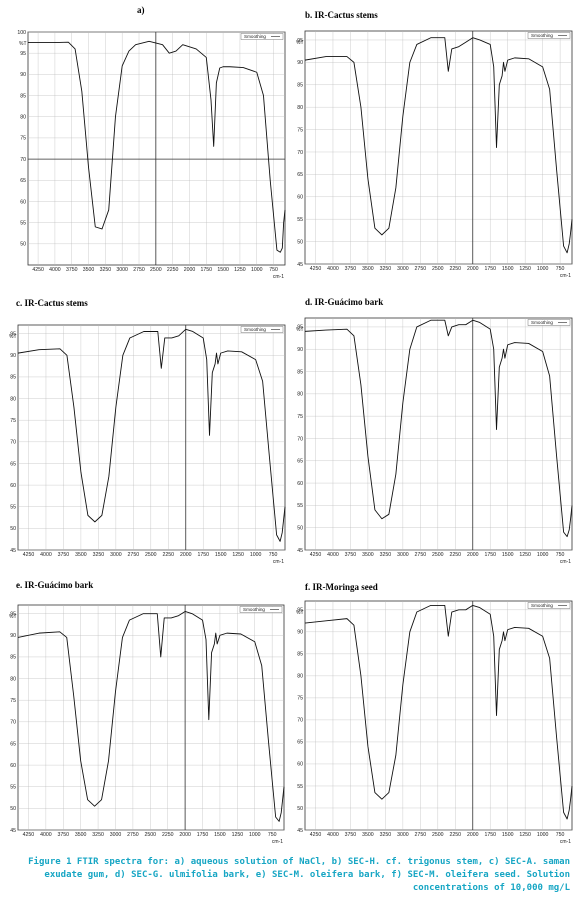 The height and width of the screenshot is (916, 580). Describe the element at coordinates (151, 716) in the screenshot. I see `spectrum-line` at that location.